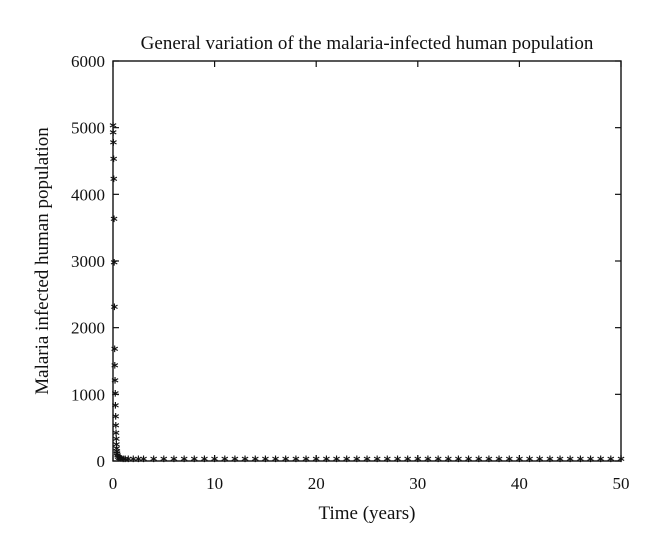 The height and width of the screenshot is (556, 660). I want to click on x-tick-label: 40, so click(519, 483).